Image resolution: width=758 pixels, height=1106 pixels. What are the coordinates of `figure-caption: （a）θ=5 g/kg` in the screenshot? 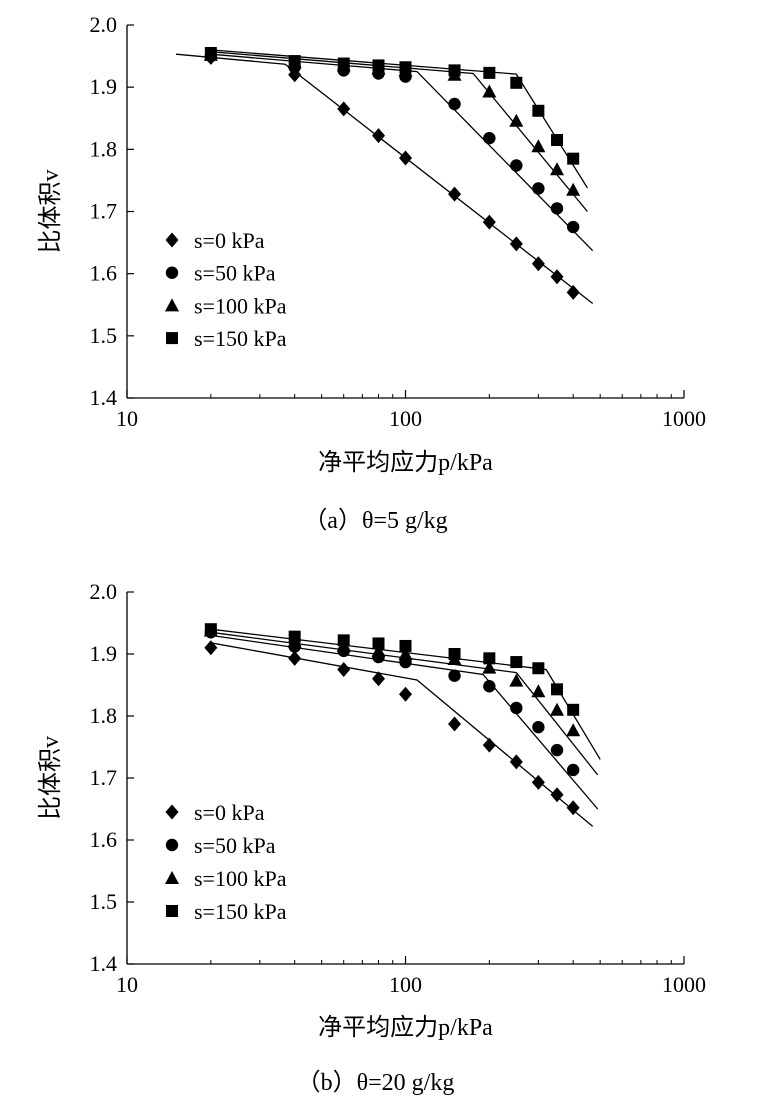 It's located at (375, 521).